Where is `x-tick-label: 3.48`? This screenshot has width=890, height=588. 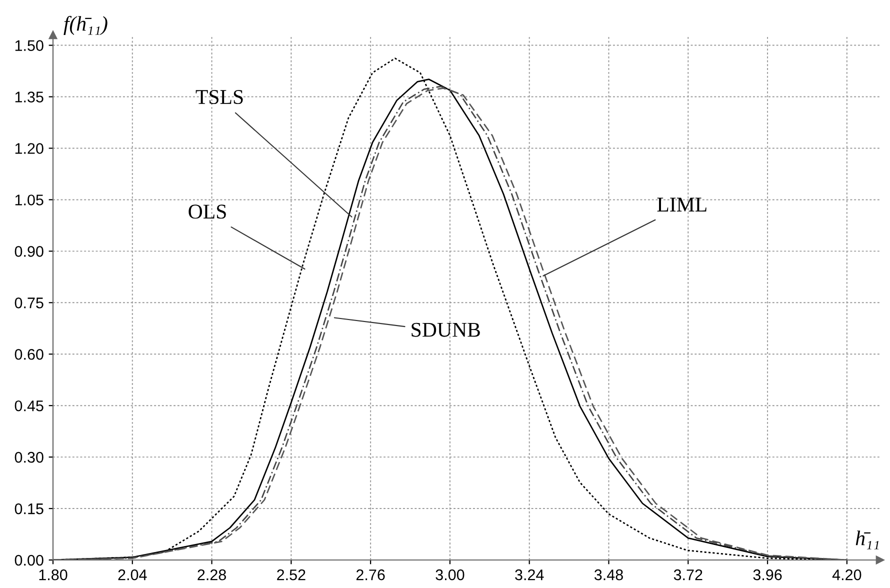 x-tick-label: 3.48 is located at coordinates (608, 574).